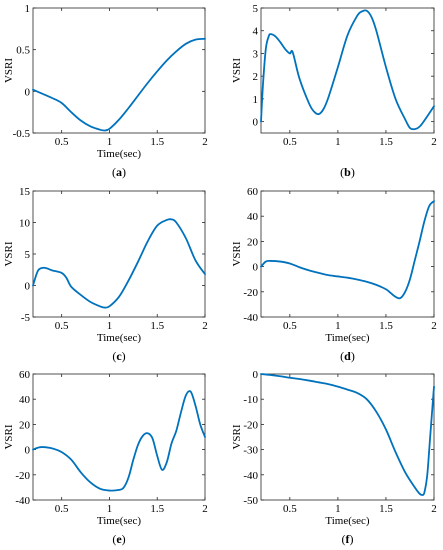 This screenshot has height=550, width=443. I want to click on y-tick-label: 10, so click(25, 224).